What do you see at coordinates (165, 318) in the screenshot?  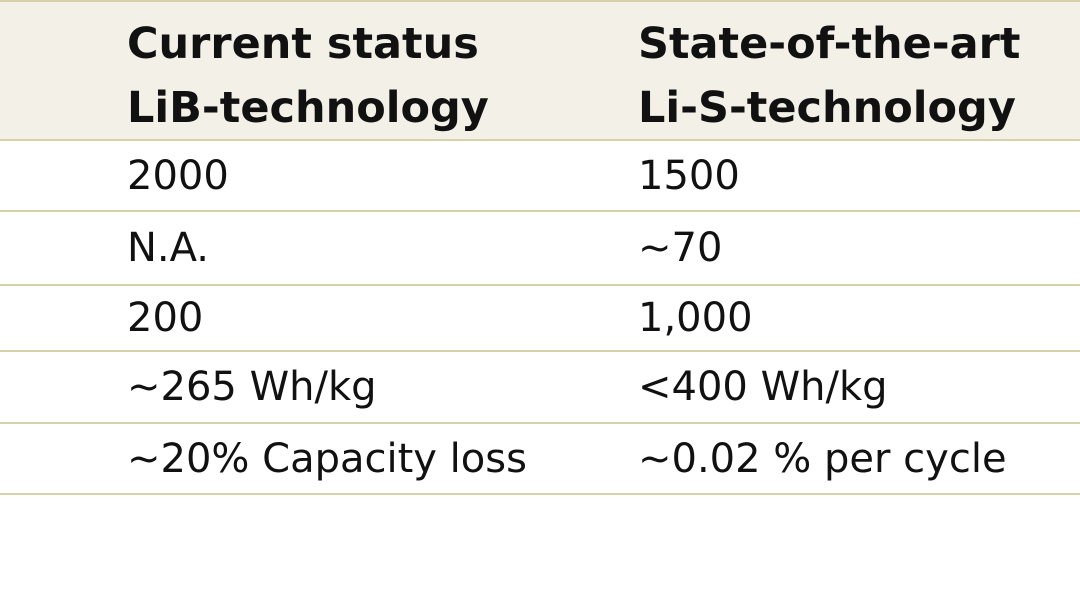 I see `table-cell: 200` at bounding box center [165, 318].